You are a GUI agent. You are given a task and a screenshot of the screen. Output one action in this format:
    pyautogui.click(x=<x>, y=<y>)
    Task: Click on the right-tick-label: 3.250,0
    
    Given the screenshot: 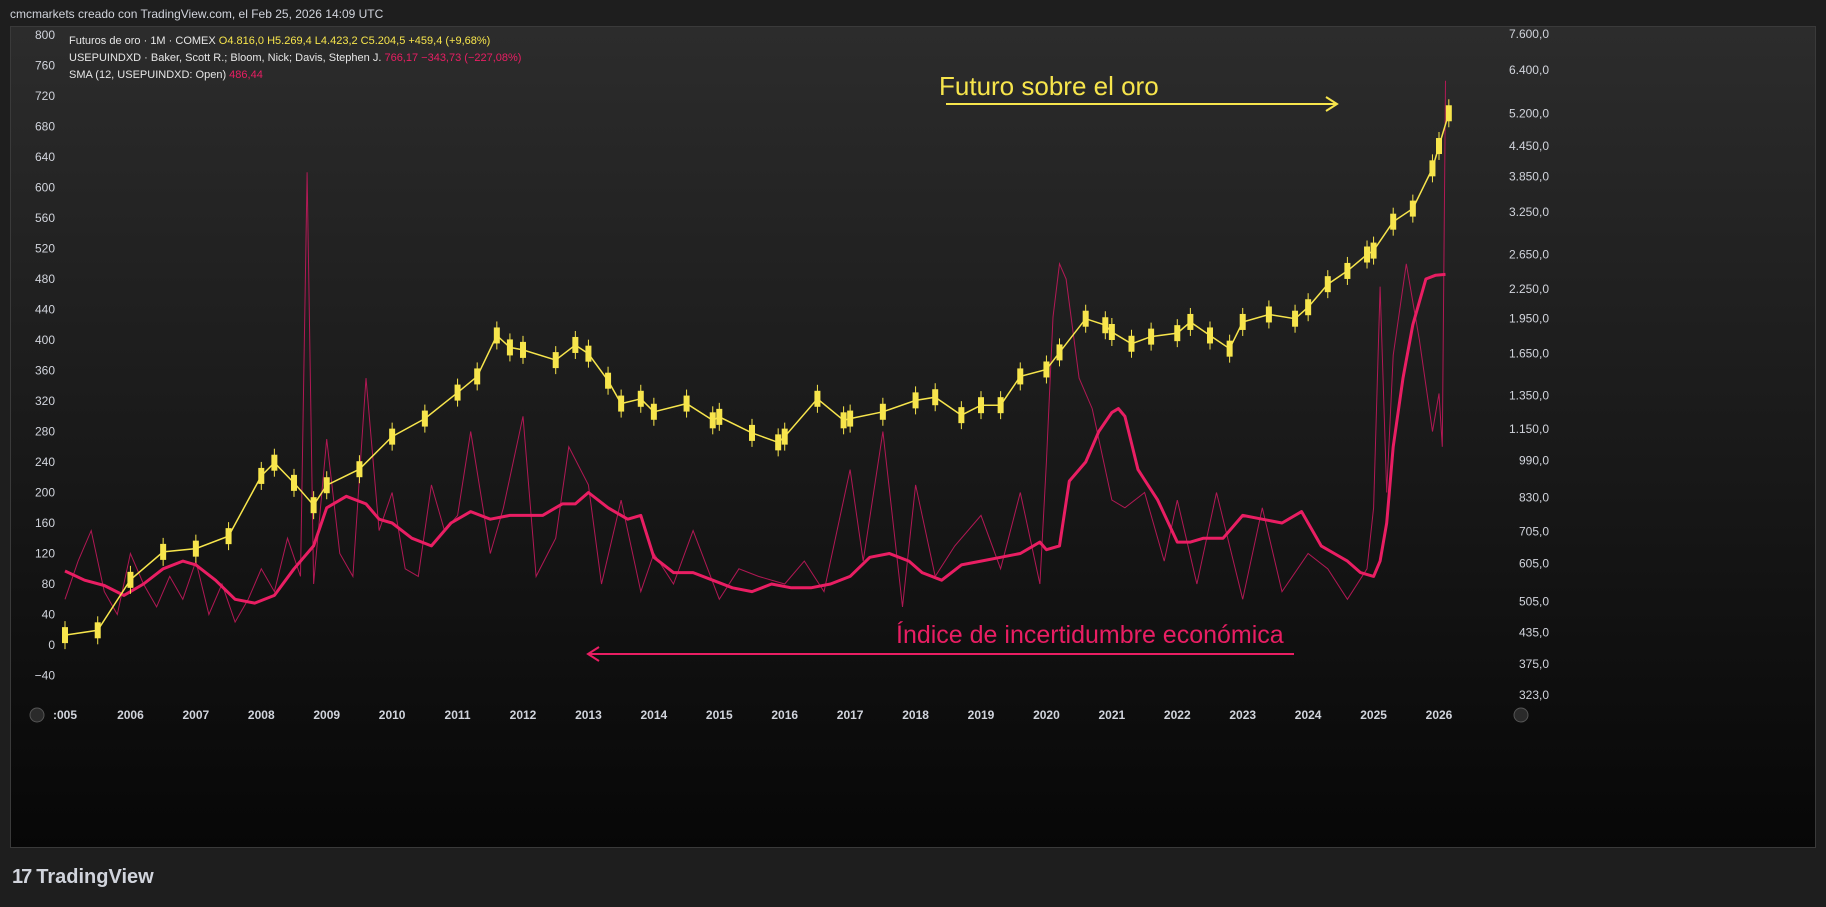 What is the action you would take?
    pyautogui.click(x=1529, y=212)
    